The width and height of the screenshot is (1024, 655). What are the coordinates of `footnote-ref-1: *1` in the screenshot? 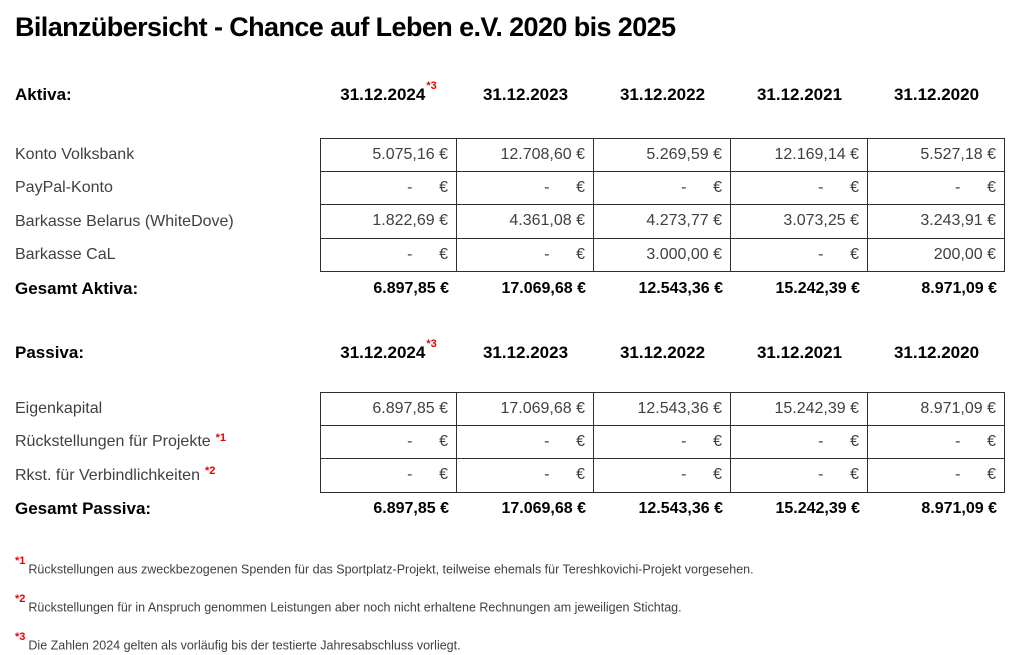 It's located at (221, 437).